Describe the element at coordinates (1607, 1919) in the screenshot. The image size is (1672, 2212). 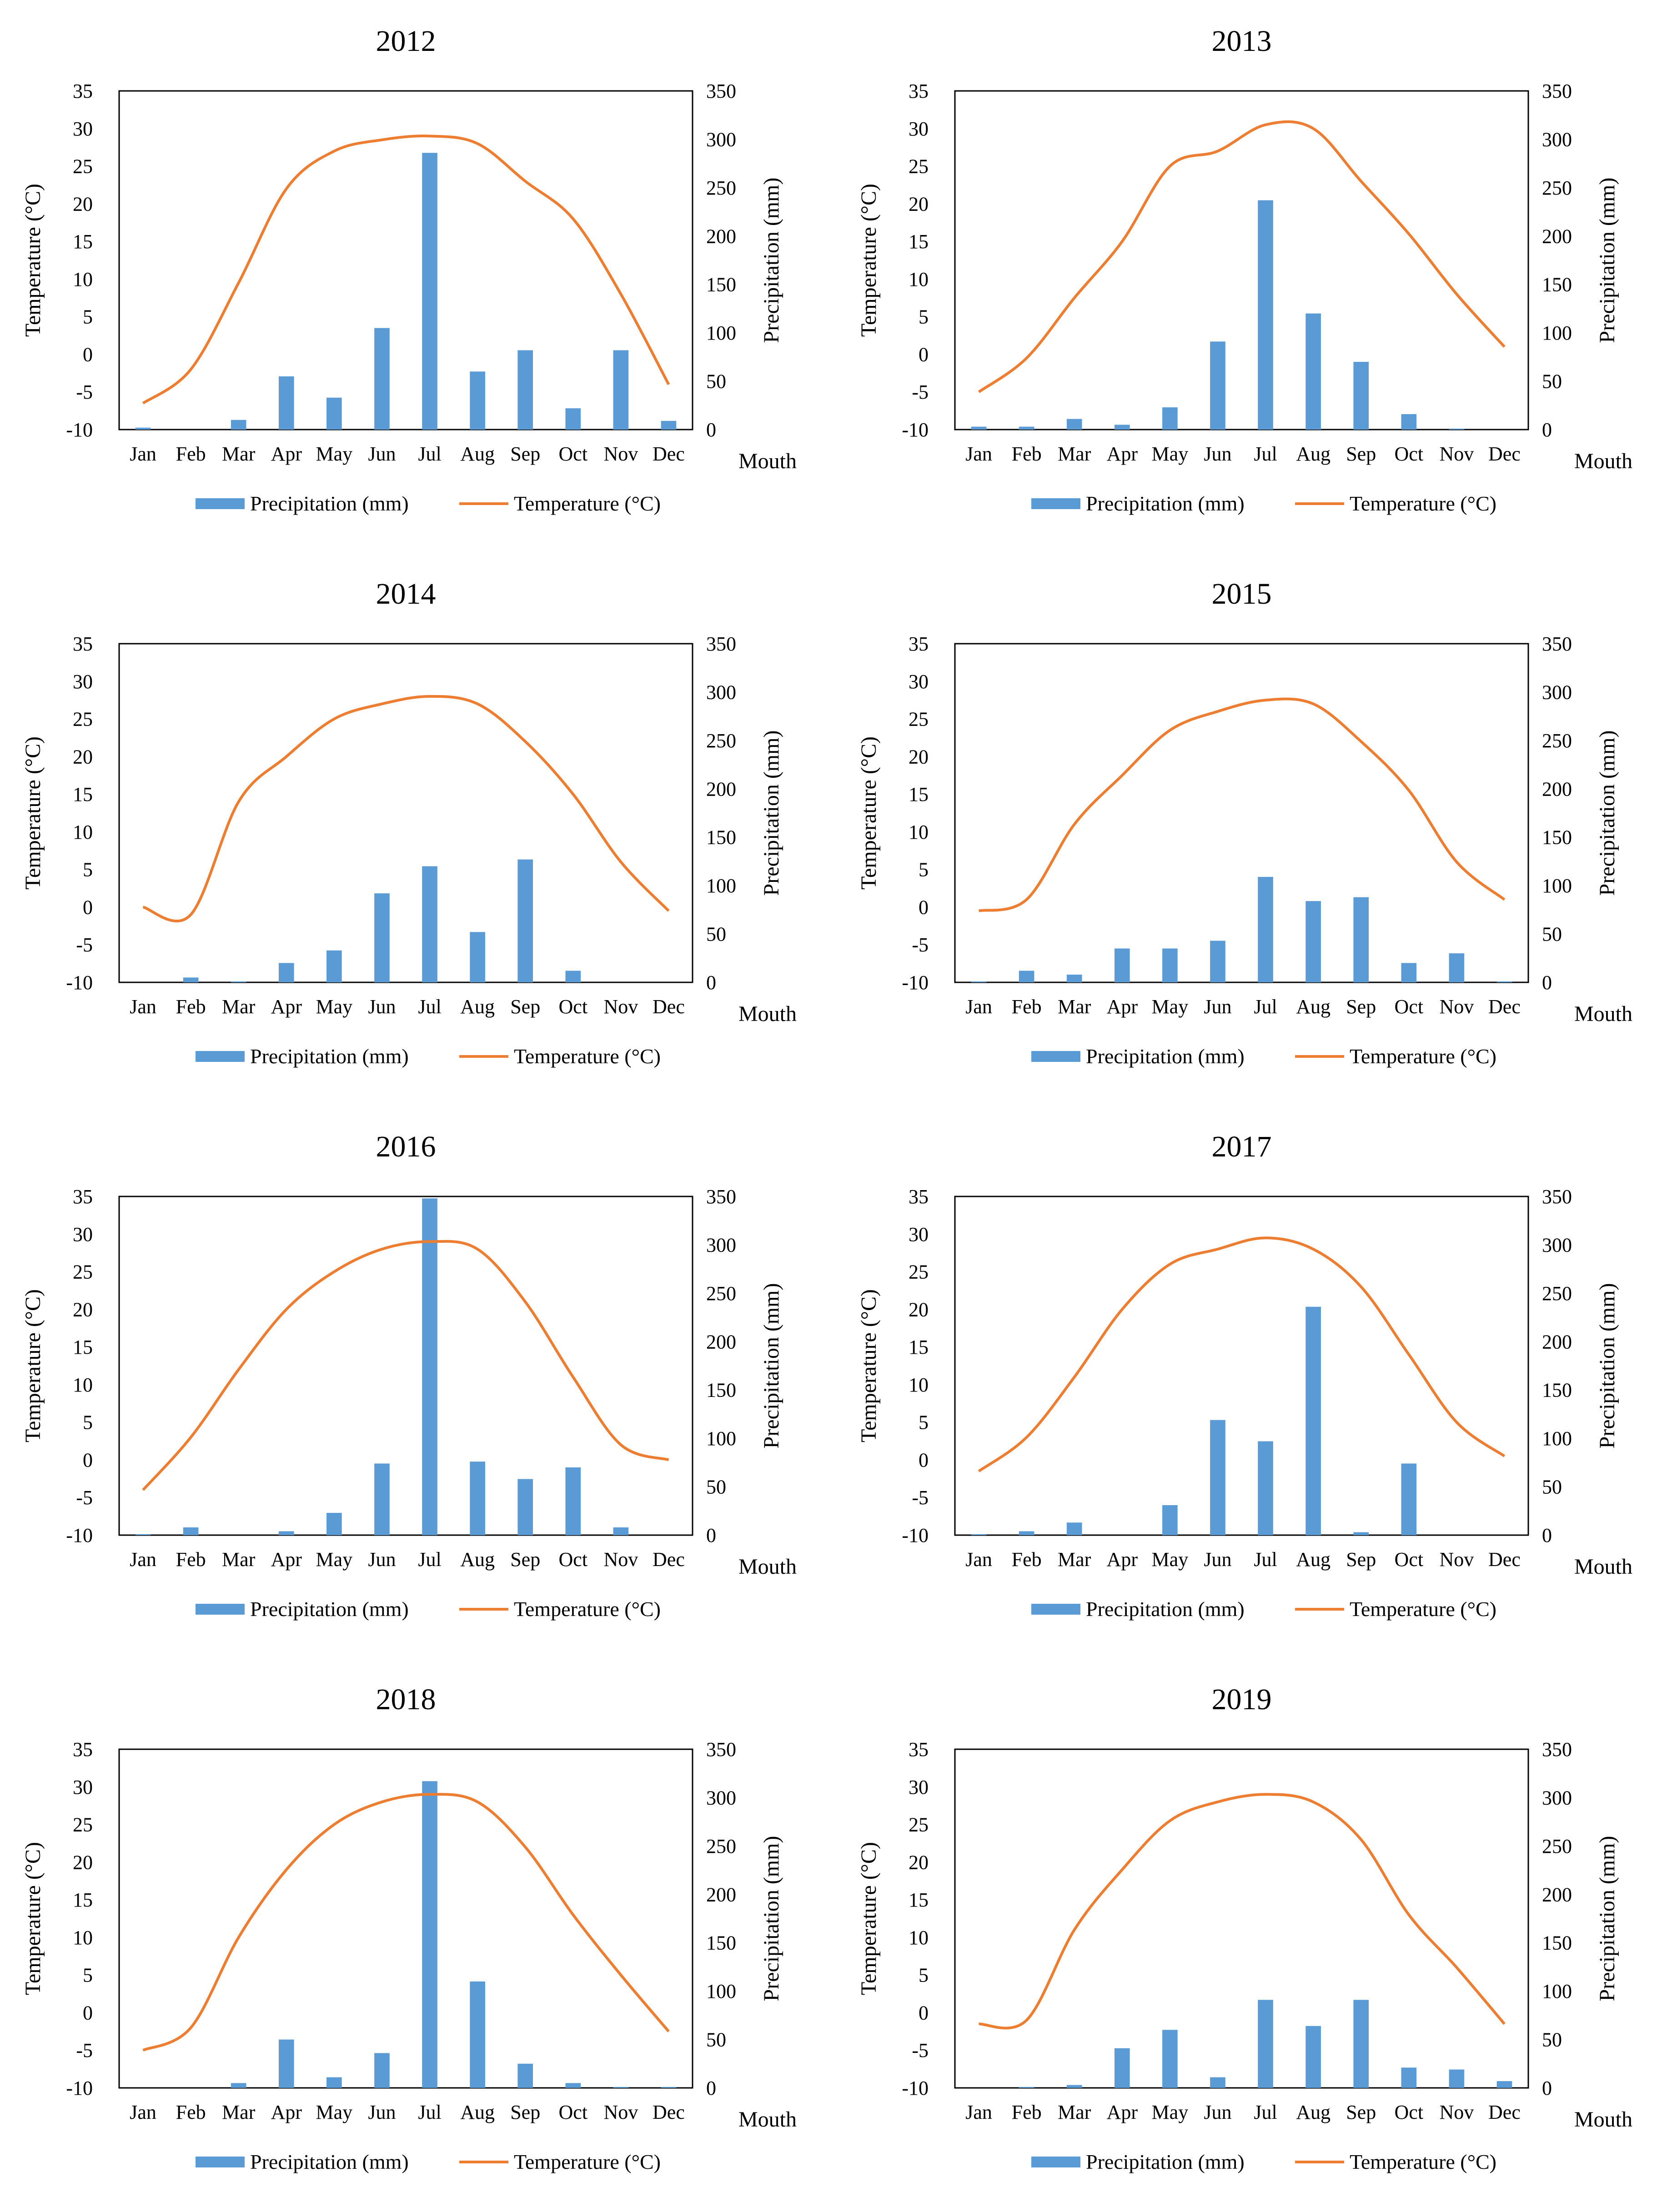
I see `y-right-axis-label: Precipitation (mm)` at that location.